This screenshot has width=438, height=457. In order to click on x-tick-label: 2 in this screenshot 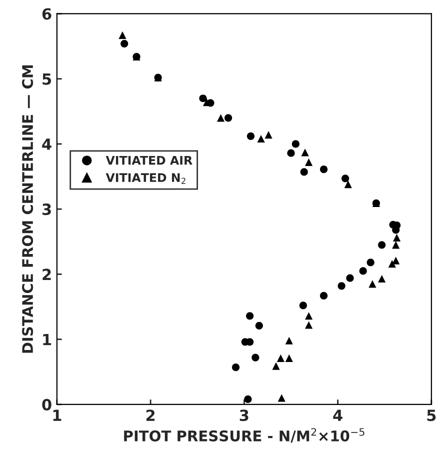, I will do `click(150, 415)`.